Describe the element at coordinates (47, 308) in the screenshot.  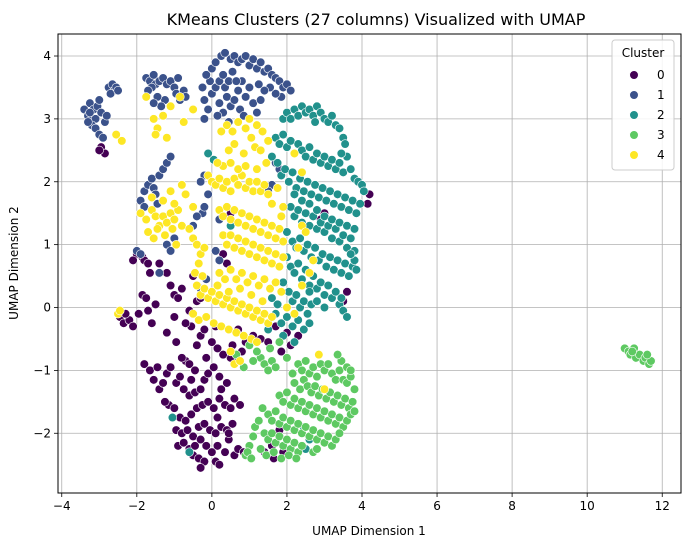
I see `y-tick-label: 0` at that location.